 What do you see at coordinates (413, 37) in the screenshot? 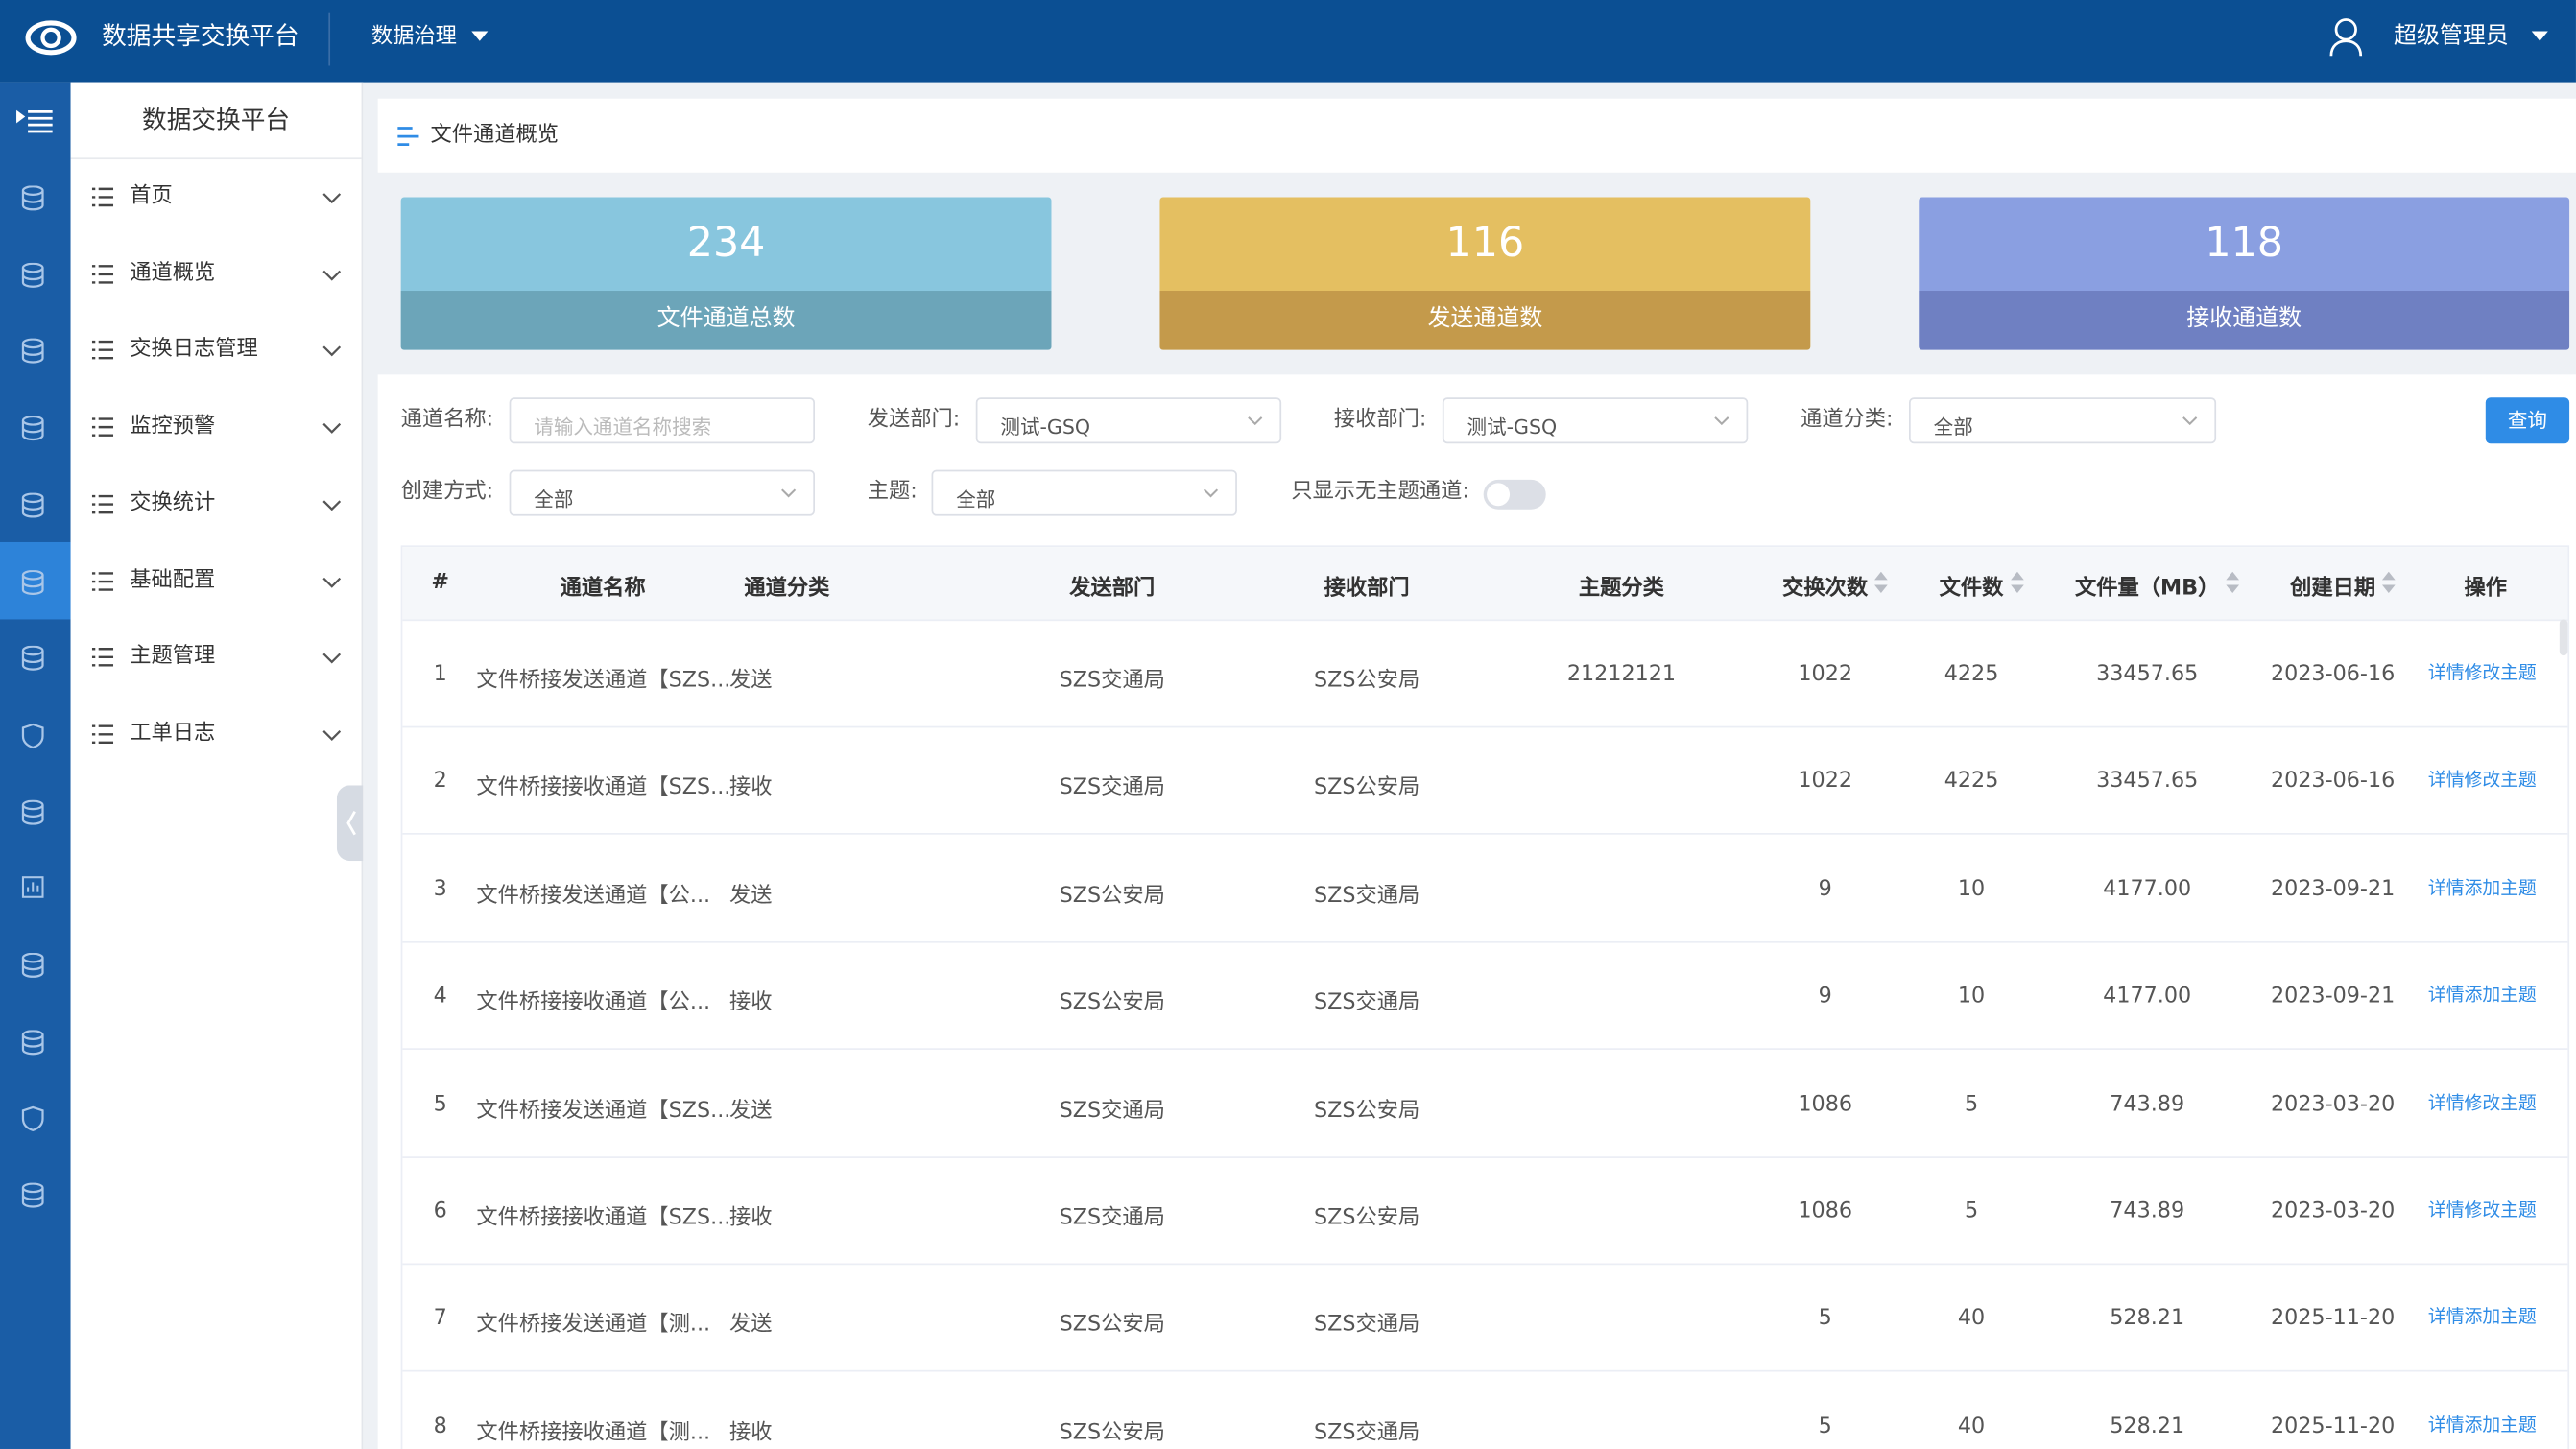
I see `top-menu: 数据治理` at bounding box center [413, 37].